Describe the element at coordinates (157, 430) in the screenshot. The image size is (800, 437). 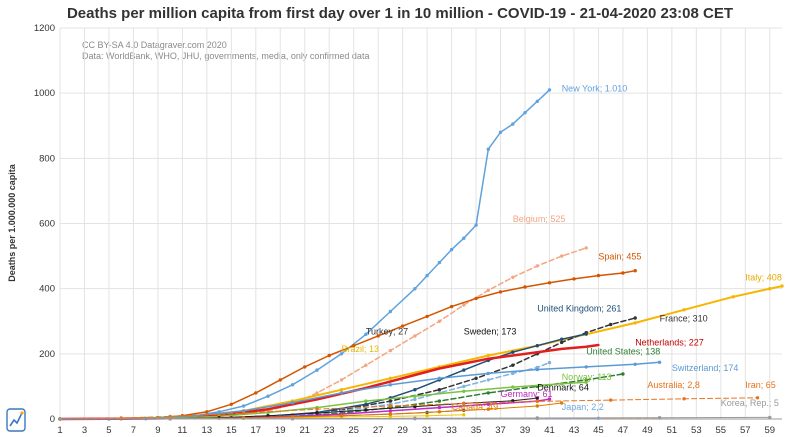
I see `x-tick-label: 9` at that location.